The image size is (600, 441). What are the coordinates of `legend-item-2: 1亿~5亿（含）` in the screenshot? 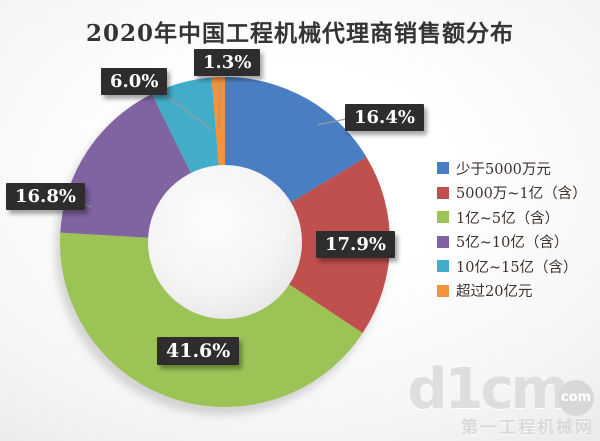 It's located at (512, 217).